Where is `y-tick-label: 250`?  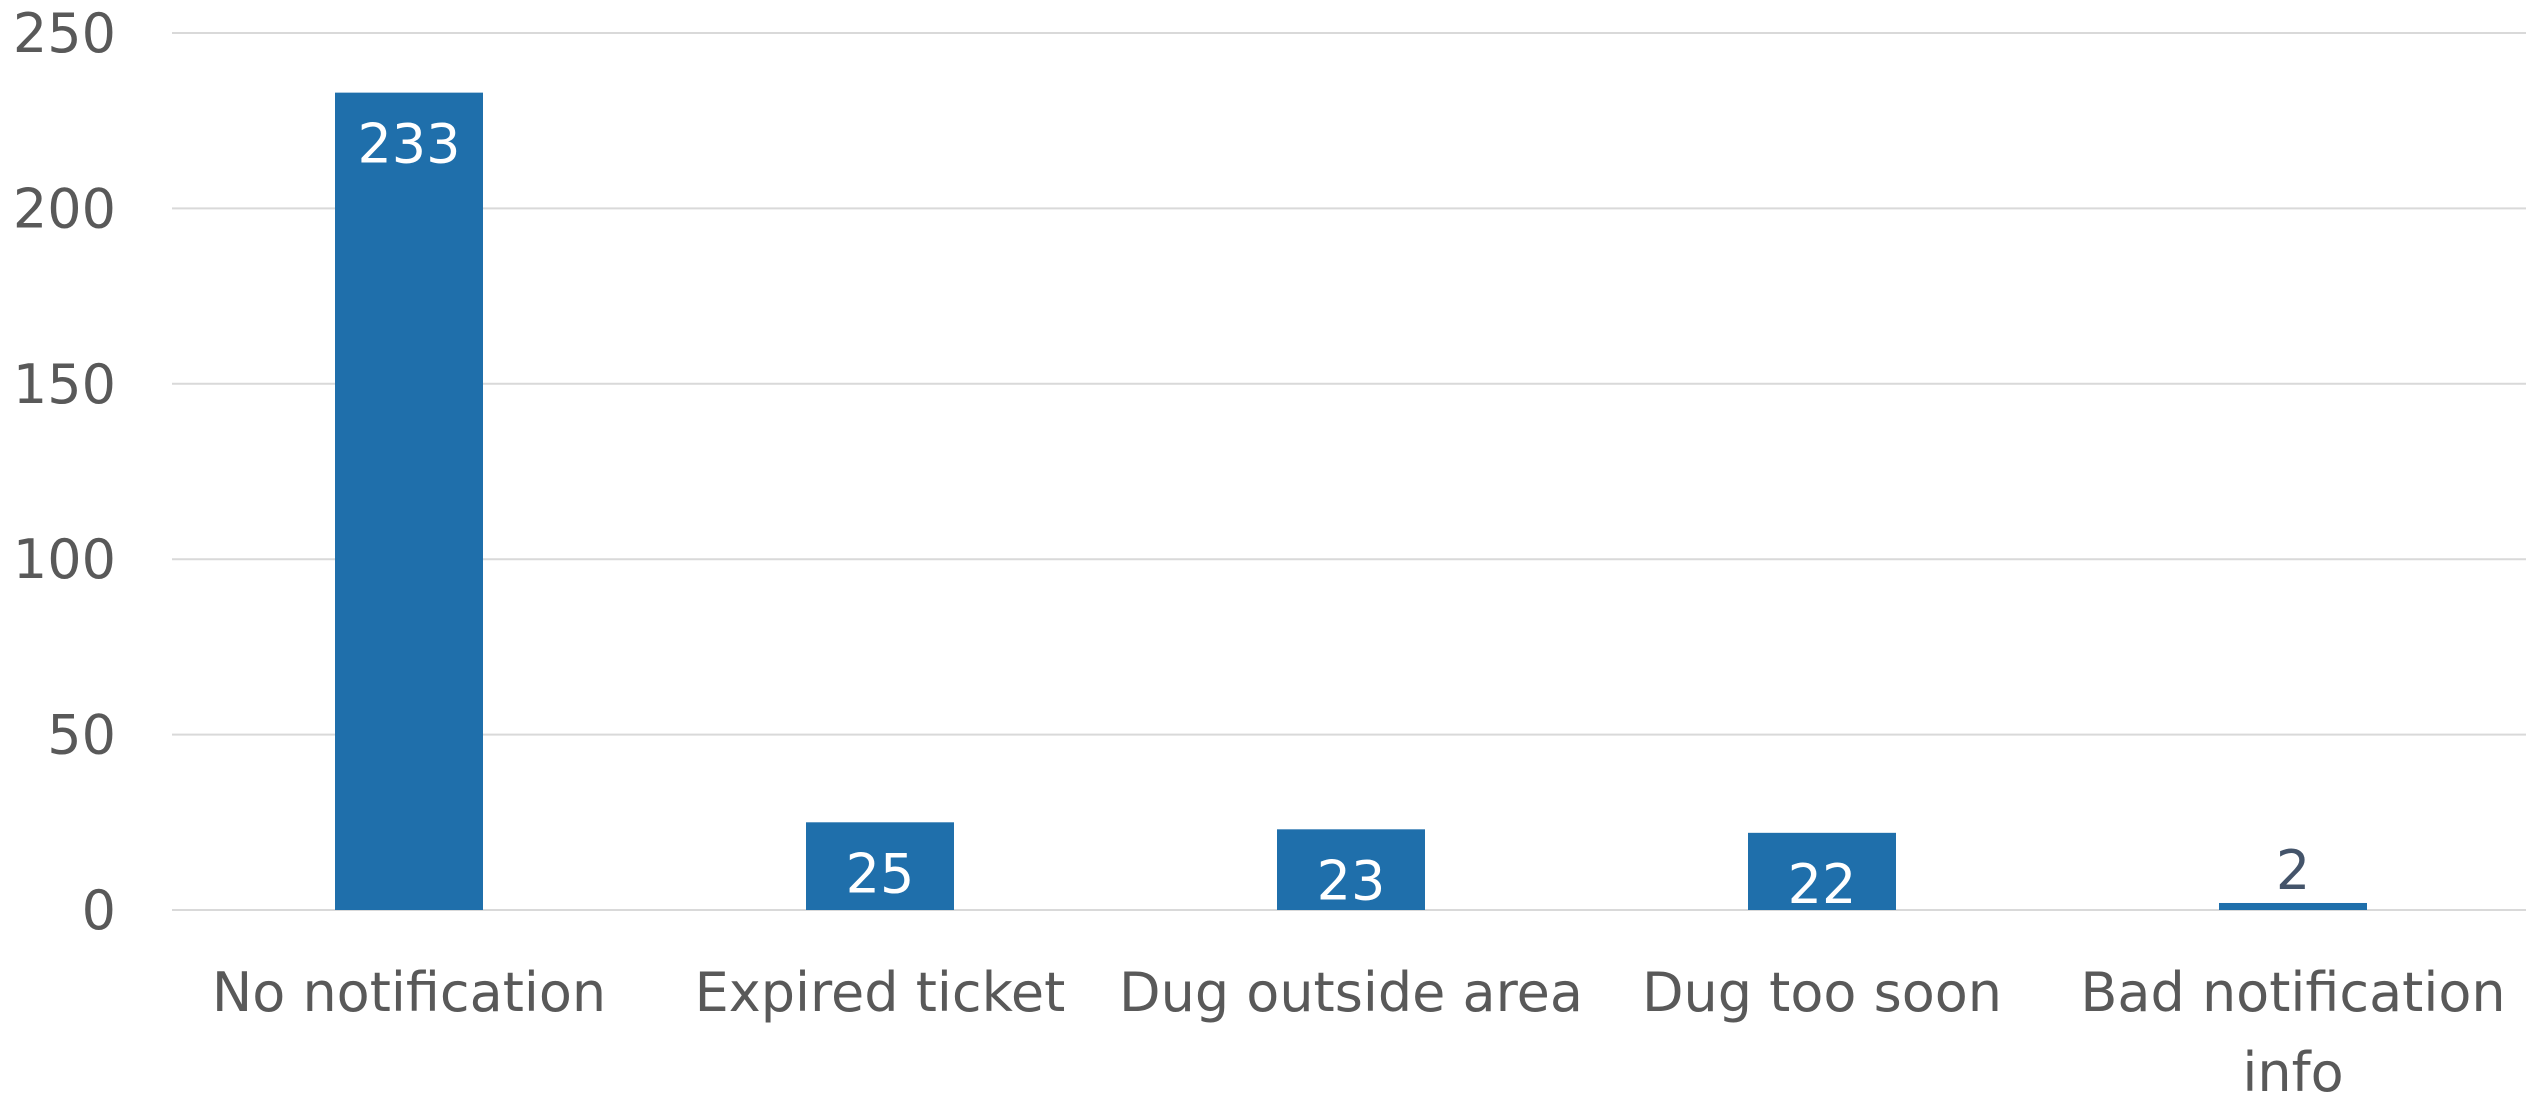 y-tick-label: 250 is located at coordinates (64, 33).